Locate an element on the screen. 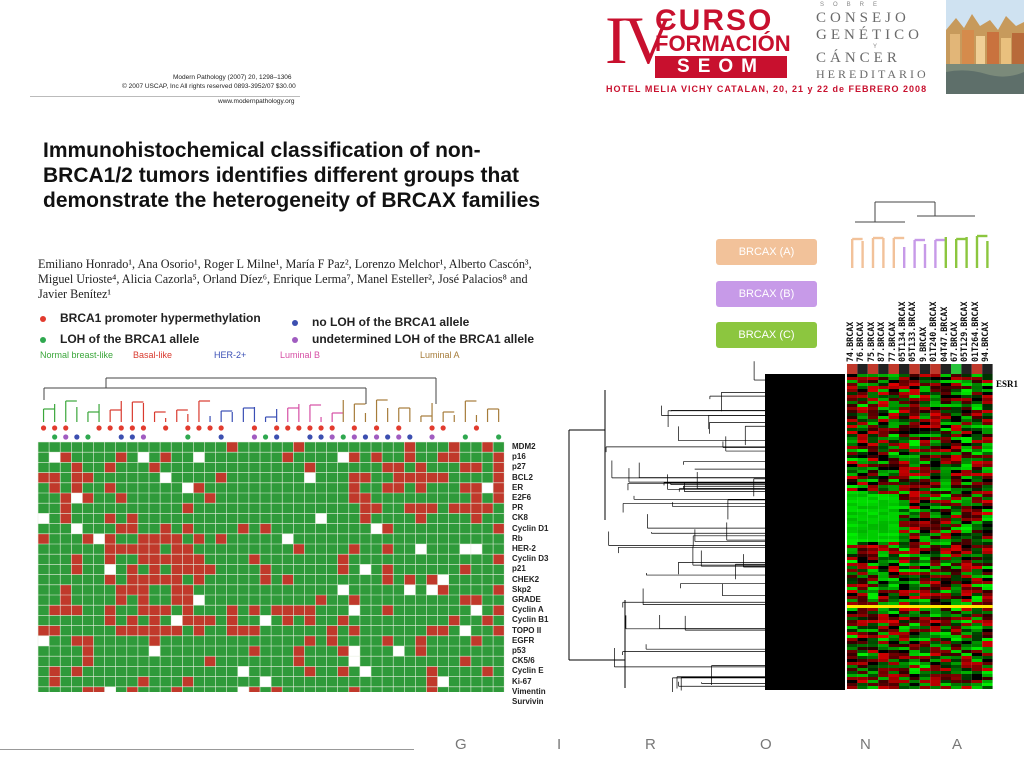 The height and width of the screenshot is (768, 1024). brcax-b-tag: BRCAX (B) is located at coordinates (766, 294).